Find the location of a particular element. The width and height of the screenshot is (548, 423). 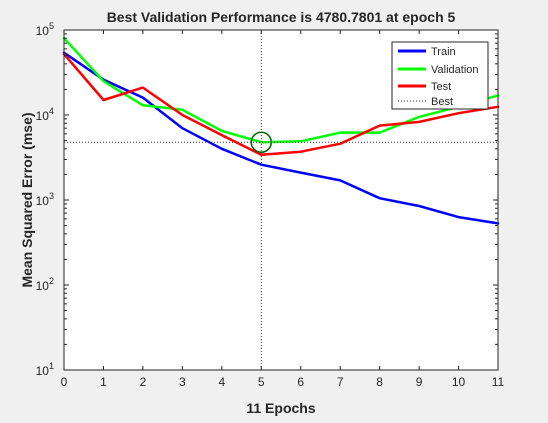

x-tick-label: 0 is located at coordinates (64, 382).